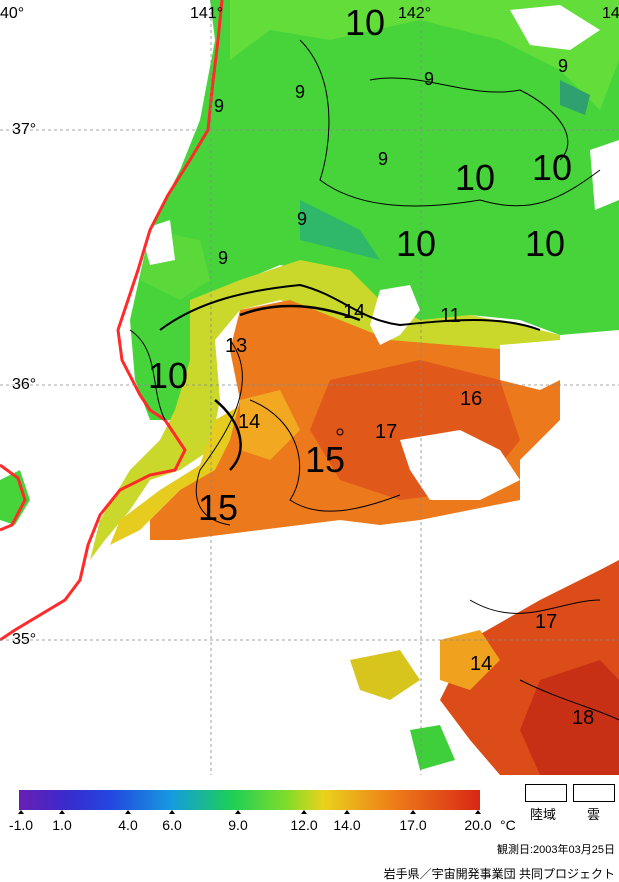  Describe the element at coordinates (556, 850) in the screenshot. I see `observation-date: 観測日:2003年03月25日` at that location.